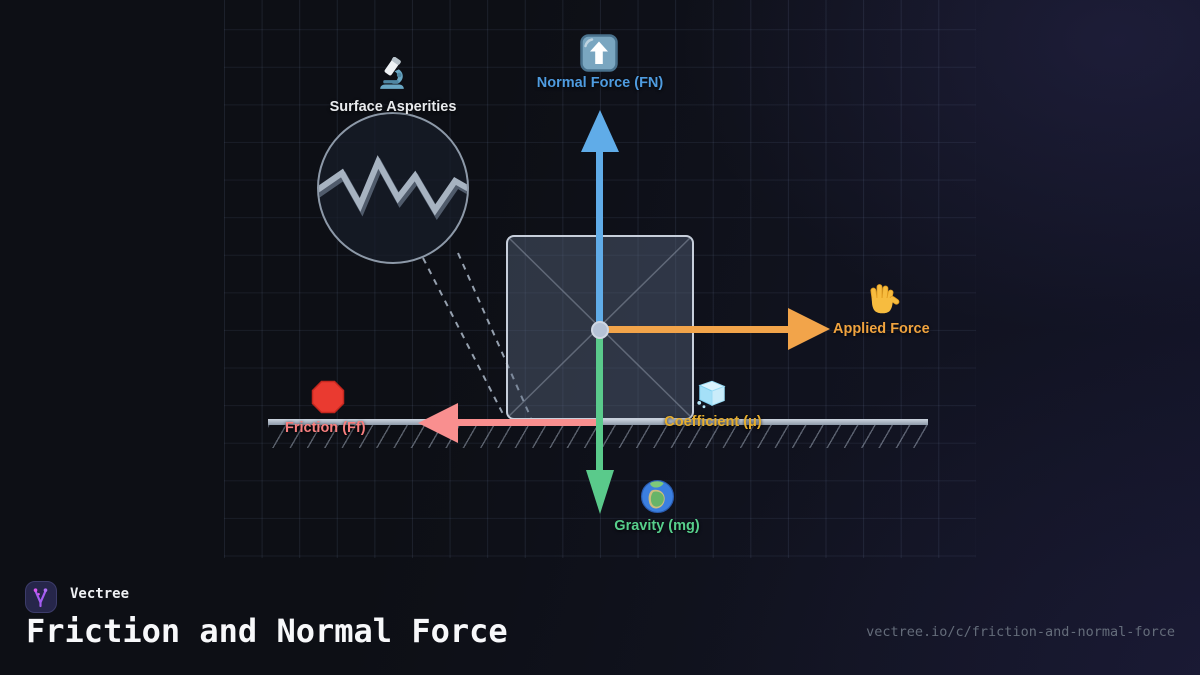  Describe the element at coordinates (600, 330) in the screenshot. I see `block-center-point` at that location.